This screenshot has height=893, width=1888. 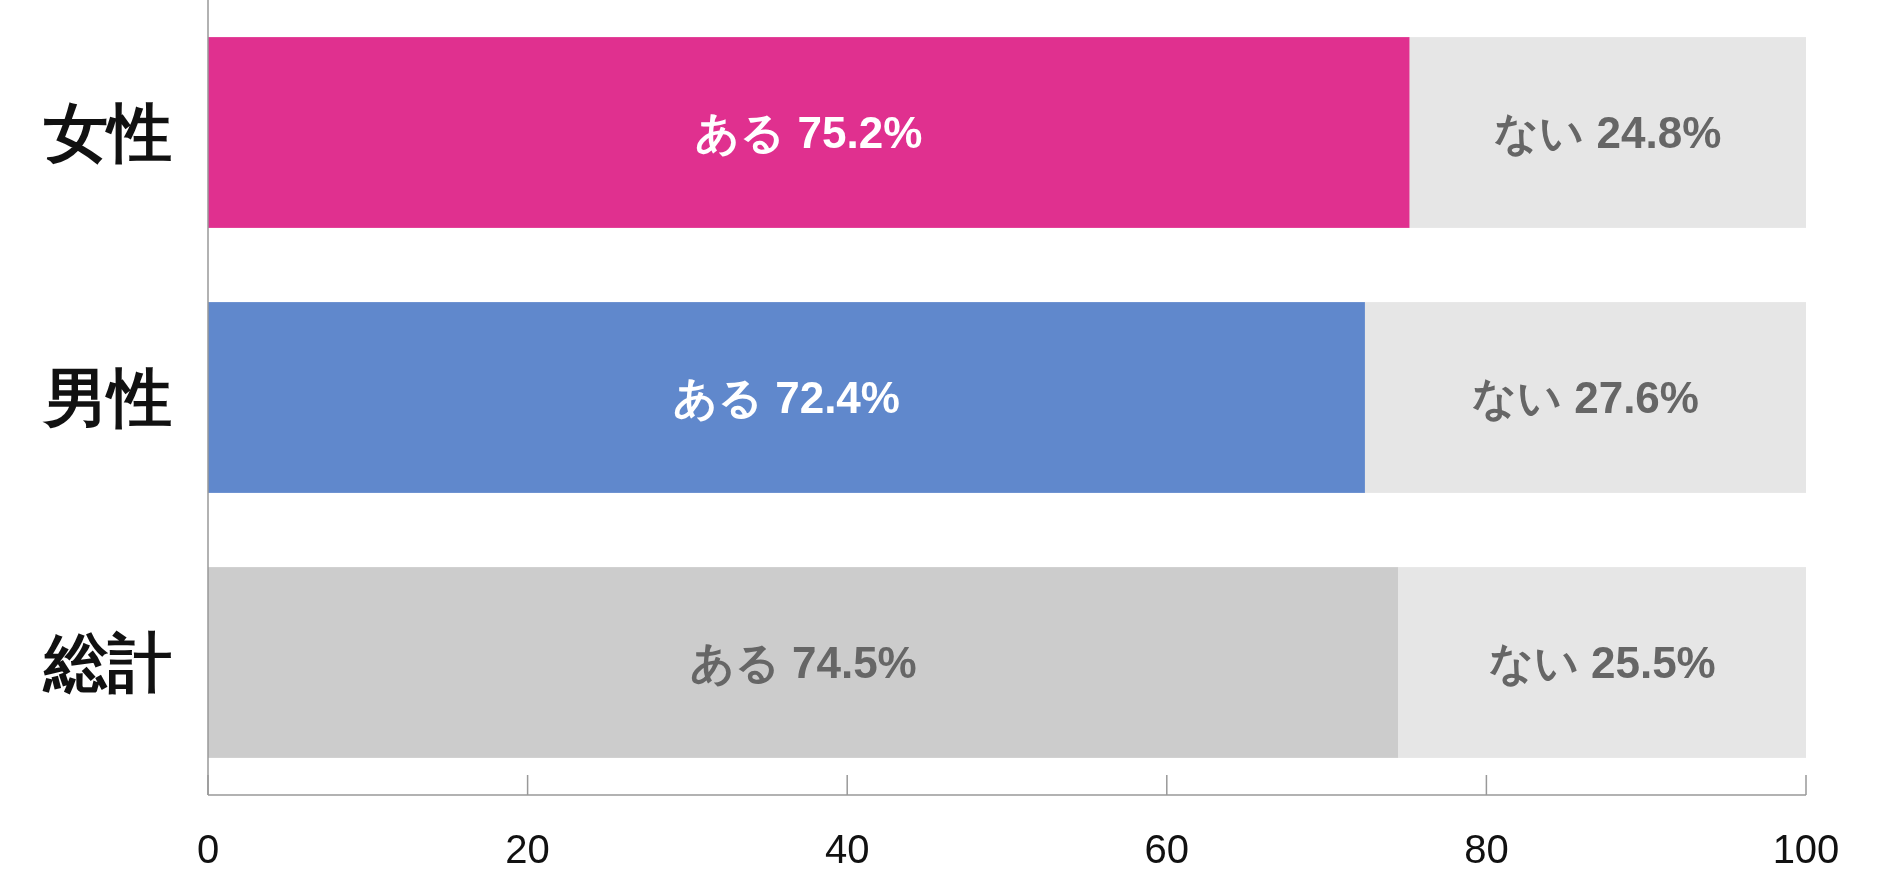 What do you see at coordinates (208, 849) in the screenshot?
I see `x-tick-label: 0` at bounding box center [208, 849].